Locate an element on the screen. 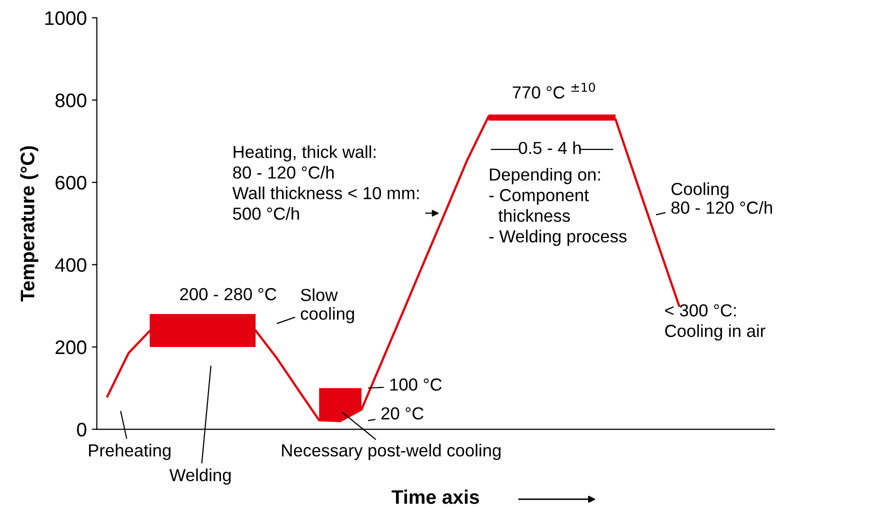  x-axis-title: Time axis is located at coordinates (435, 497).